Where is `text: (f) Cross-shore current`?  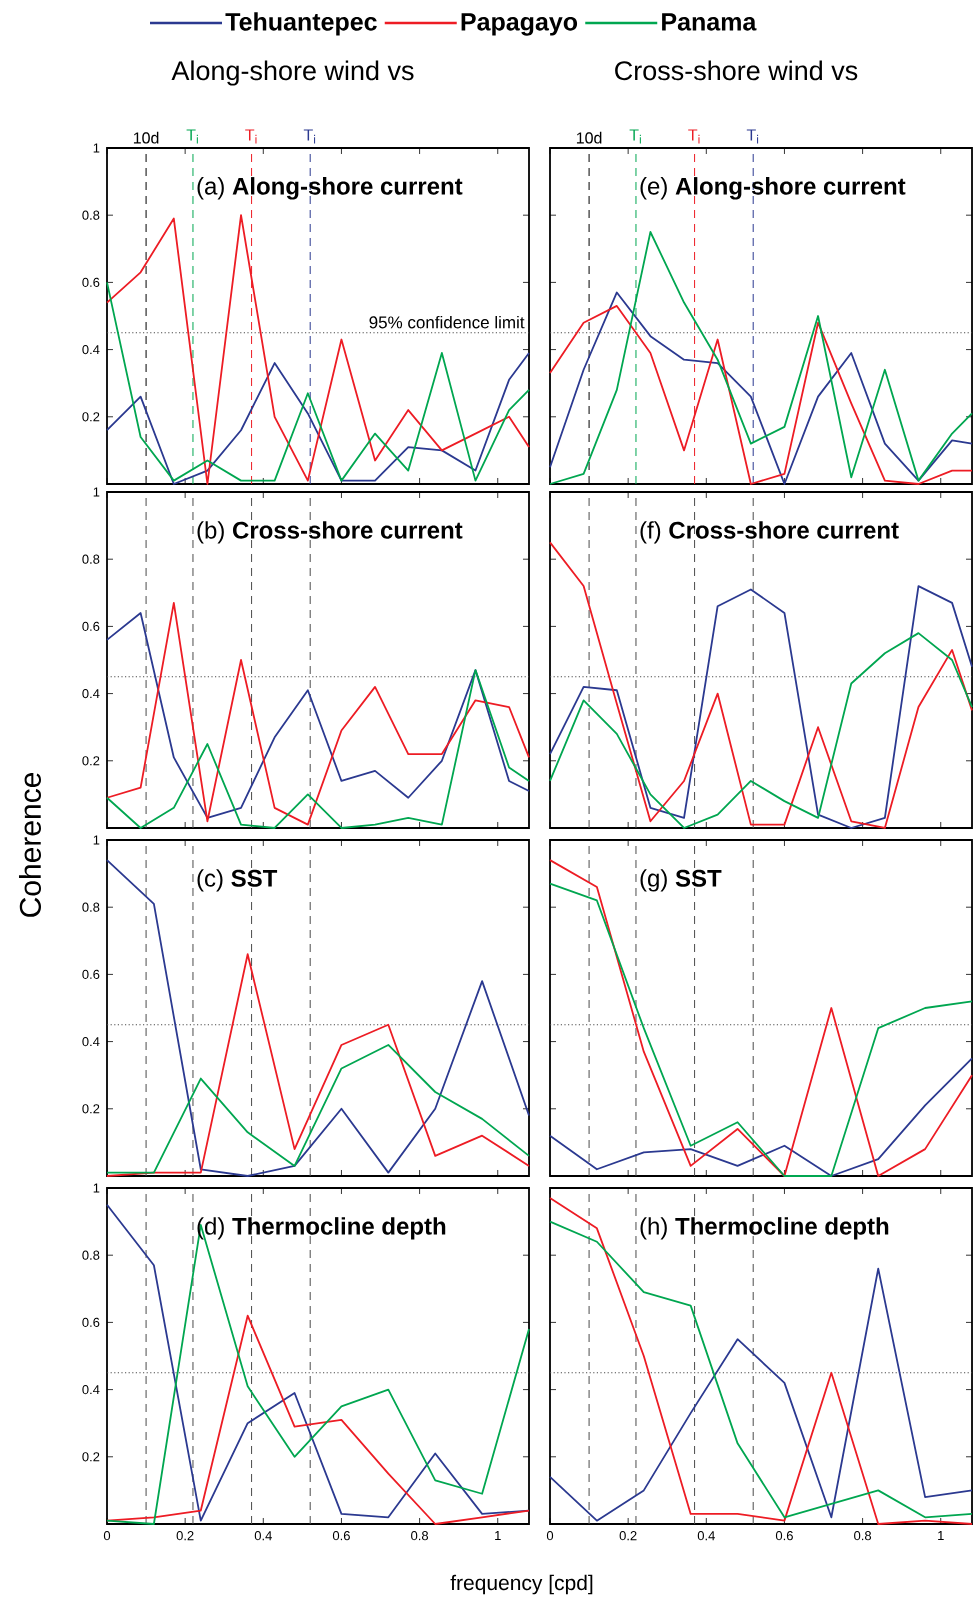
text: (f) Cross-shore current is located at coordinates (769, 532).